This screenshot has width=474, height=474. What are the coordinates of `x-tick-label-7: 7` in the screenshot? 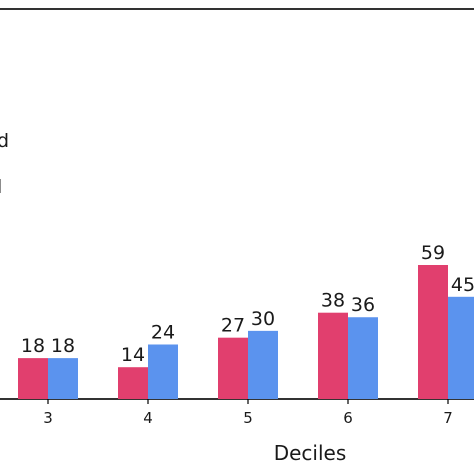 It's located at (448, 418).